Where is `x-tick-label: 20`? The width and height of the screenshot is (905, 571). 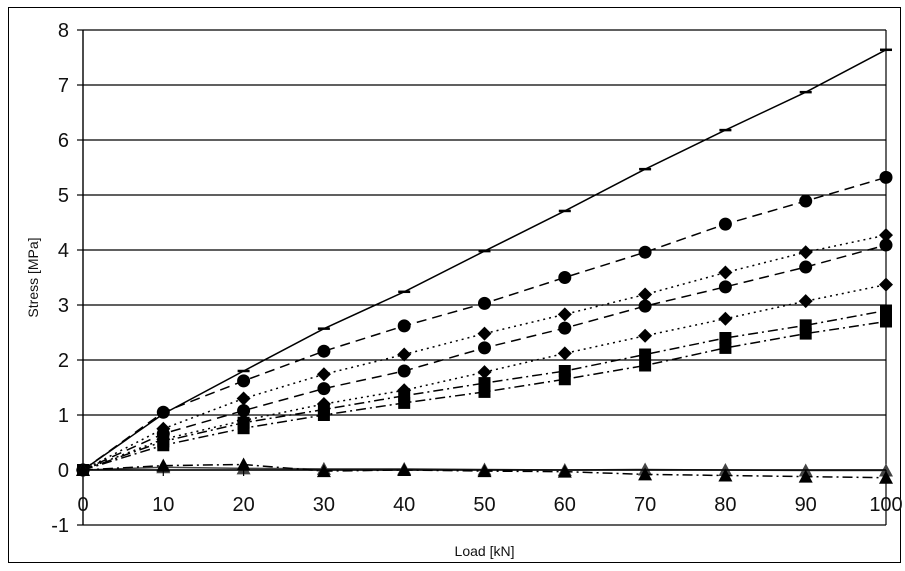
x-tick-label: 20 is located at coordinates (243, 505).